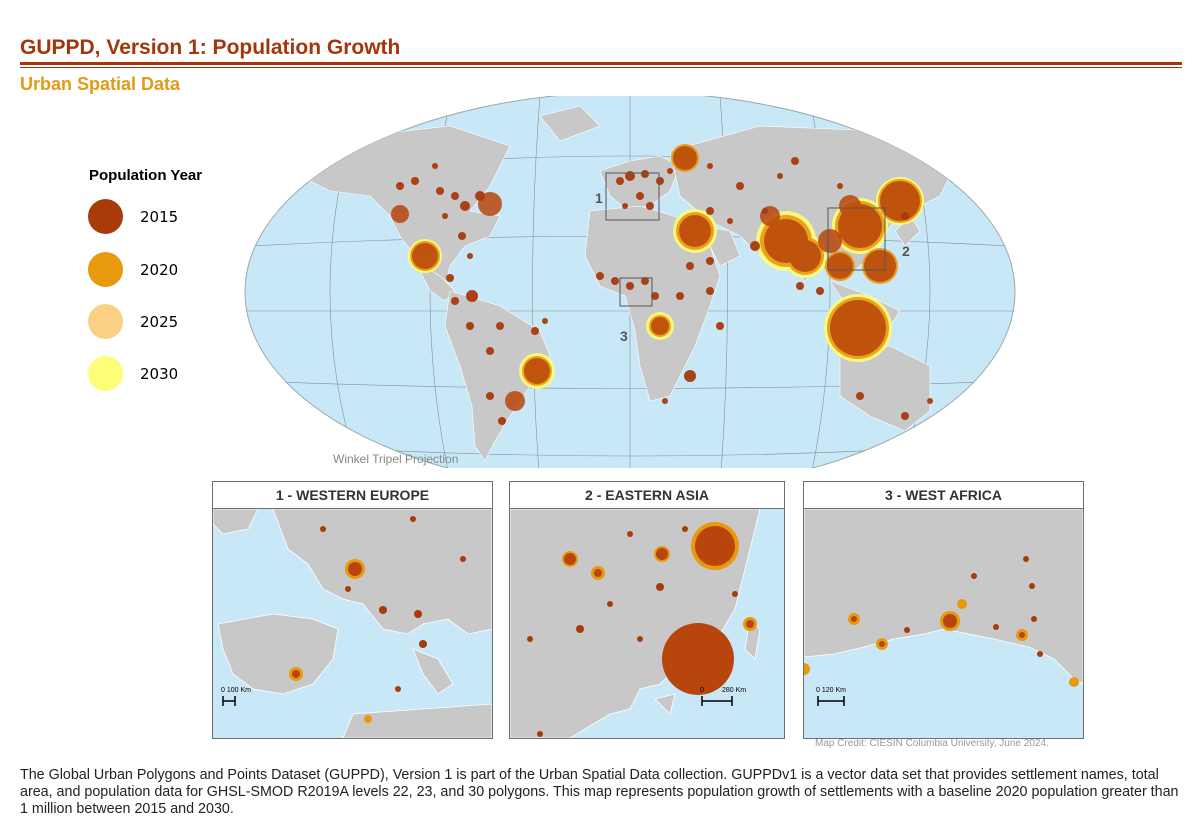 The height and width of the screenshot is (821, 1200). What do you see at coordinates (146, 175) in the screenshot?
I see `legend-title: Population Year` at bounding box center [146, 175].